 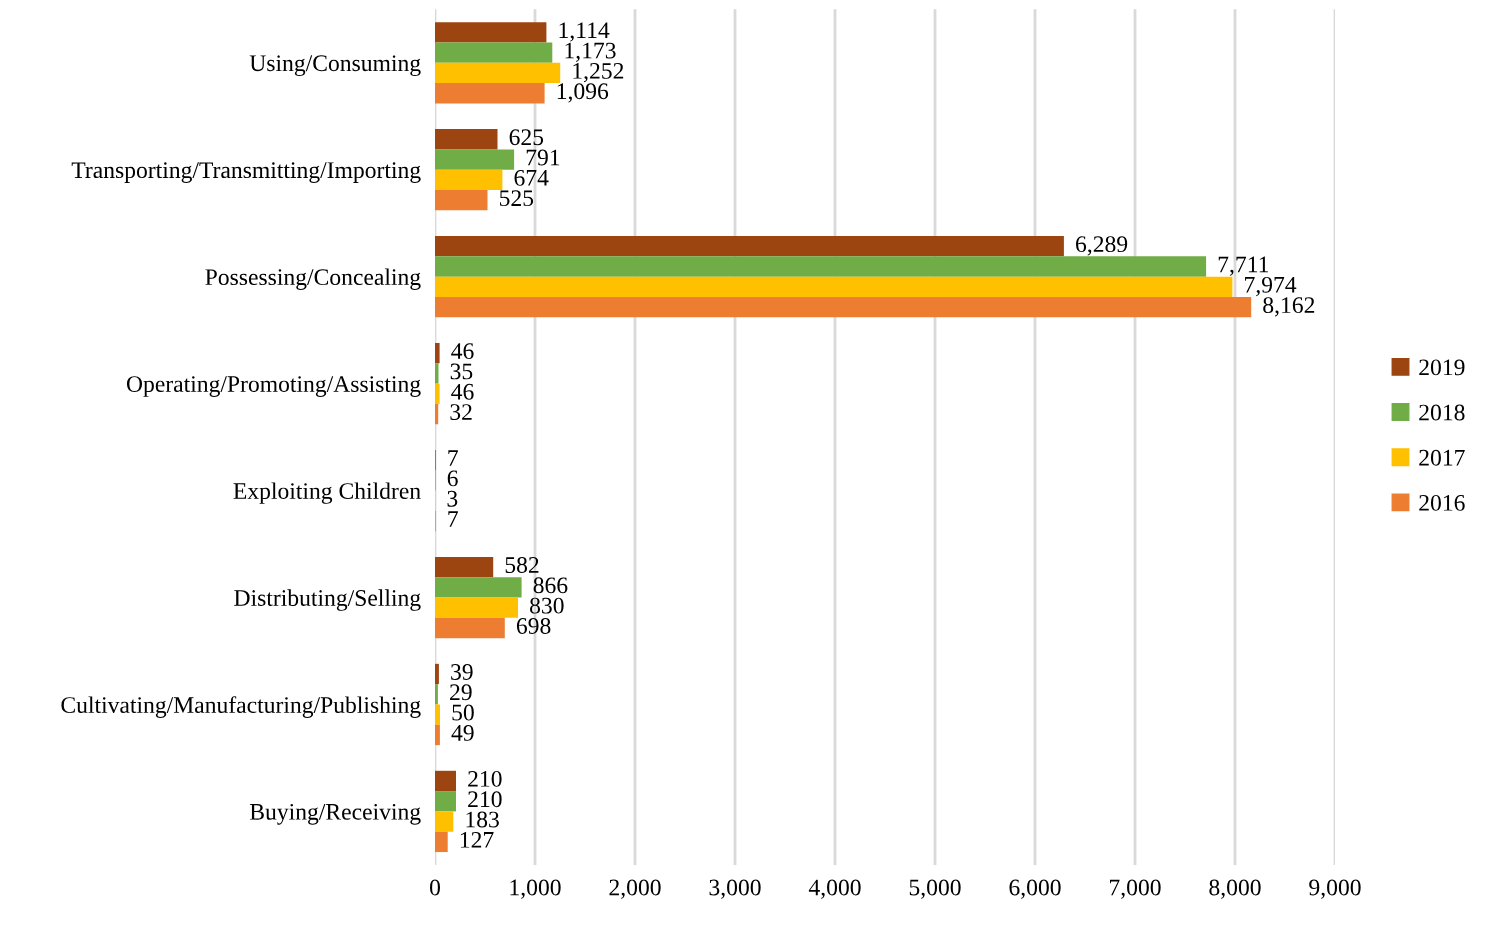 I want to click on x-tick-label: 3,000, so click(x=735, y=889).